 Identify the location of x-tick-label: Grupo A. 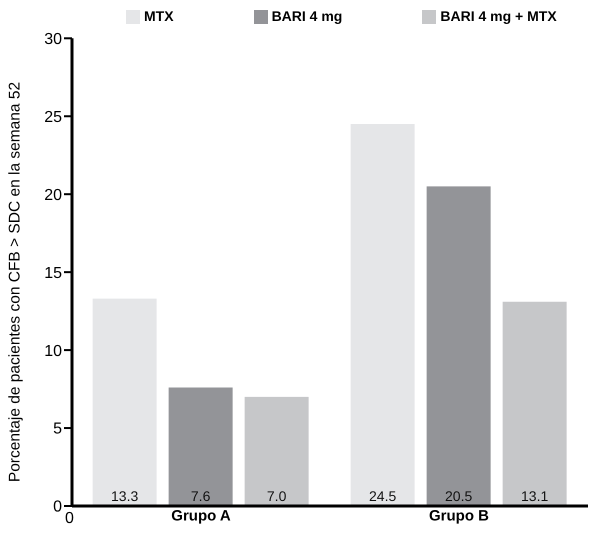
(201, 516).